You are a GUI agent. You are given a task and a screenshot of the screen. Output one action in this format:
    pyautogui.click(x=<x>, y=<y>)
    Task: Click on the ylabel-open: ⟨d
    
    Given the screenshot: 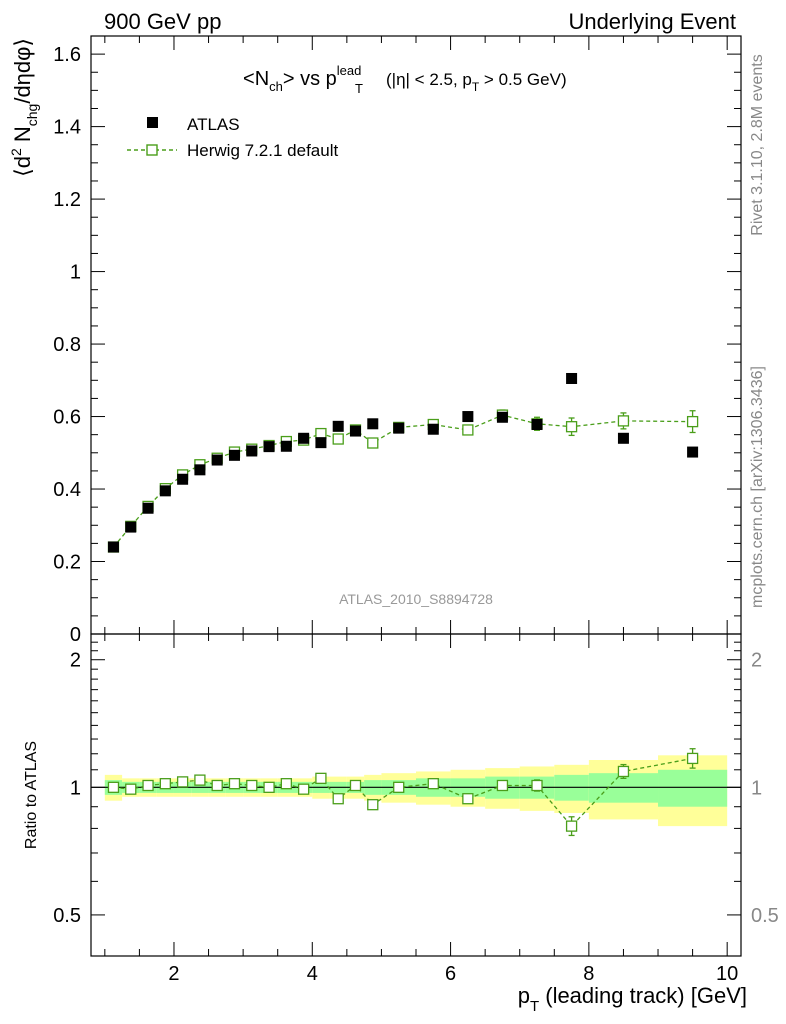 What is the action you would take?
    pyautogui.click(x=22, y=166)
    